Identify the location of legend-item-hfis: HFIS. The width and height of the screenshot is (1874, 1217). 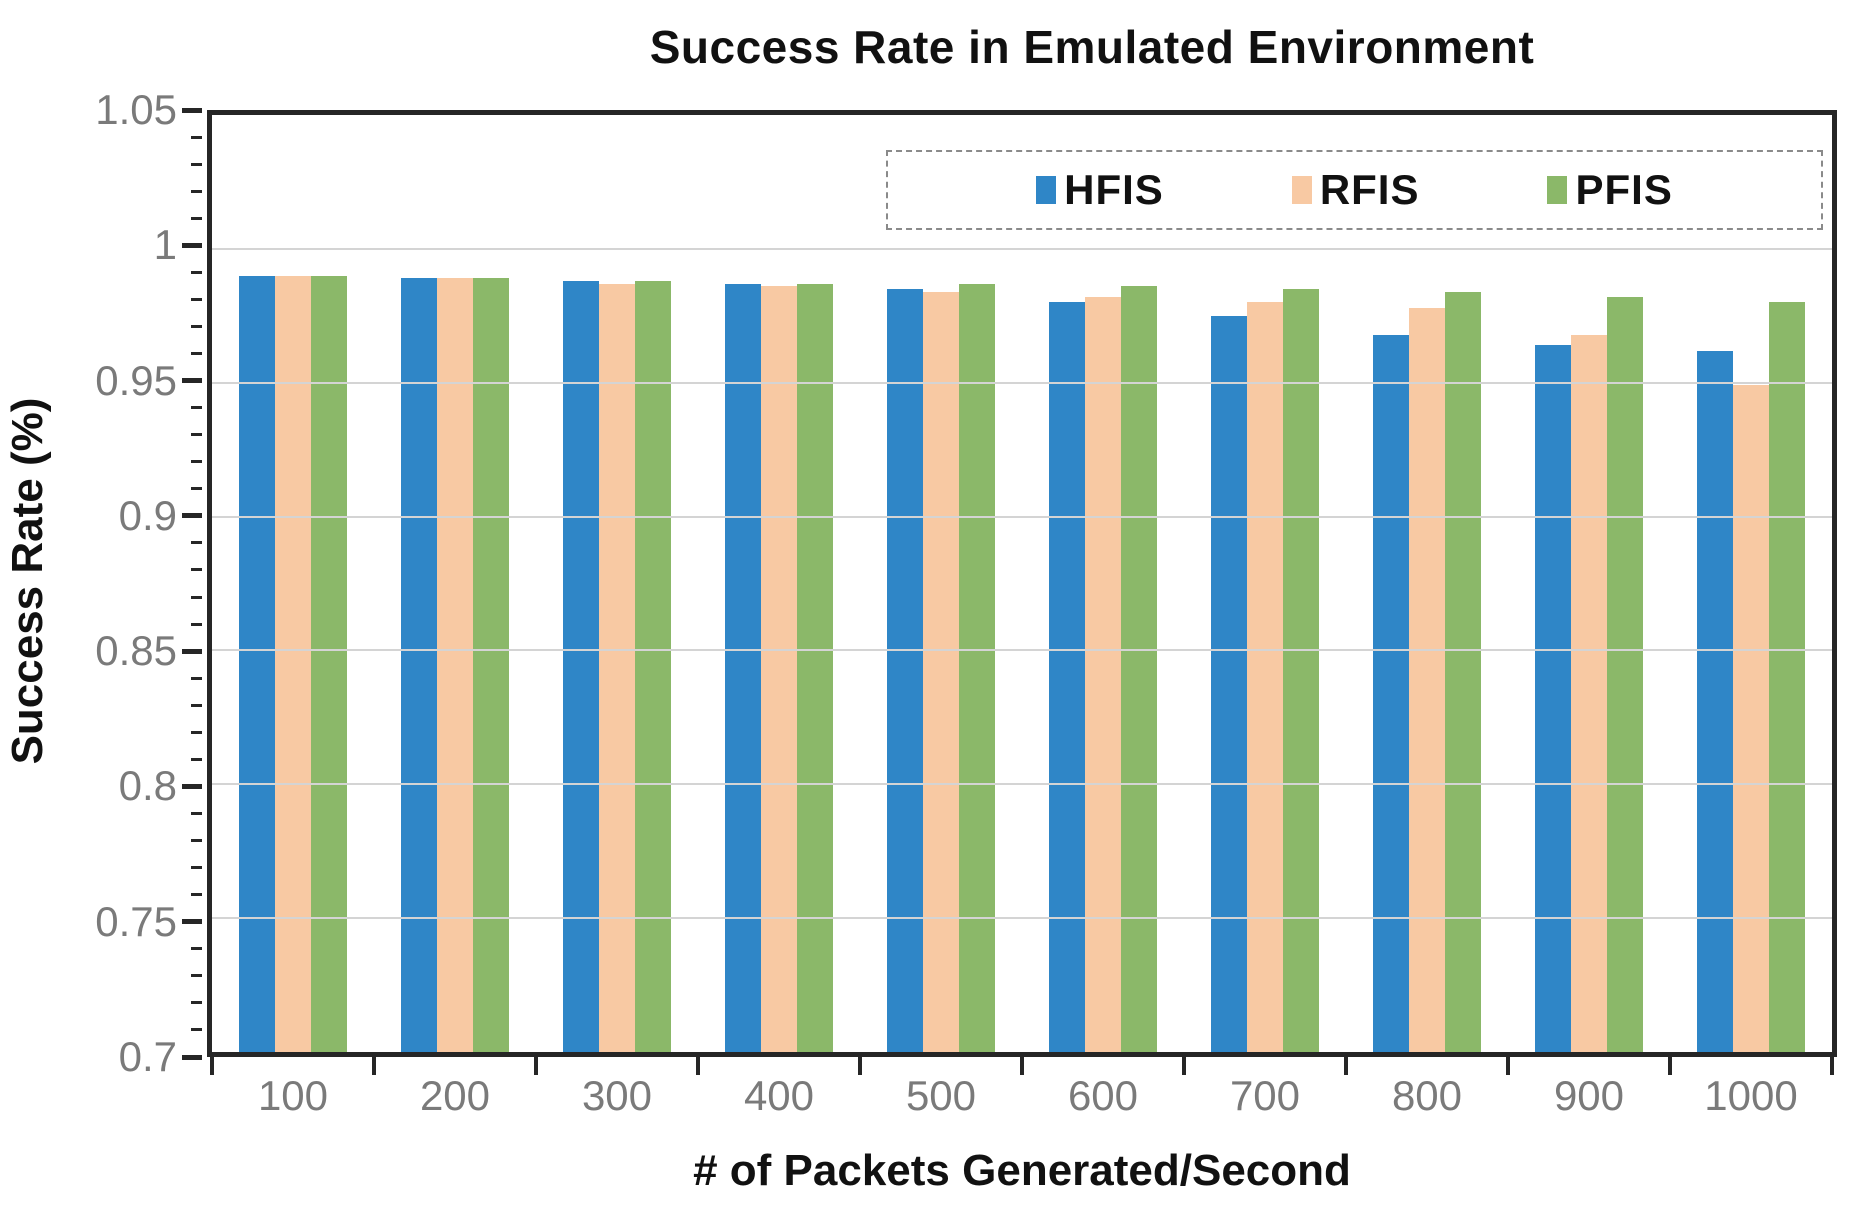
(1100, 190).